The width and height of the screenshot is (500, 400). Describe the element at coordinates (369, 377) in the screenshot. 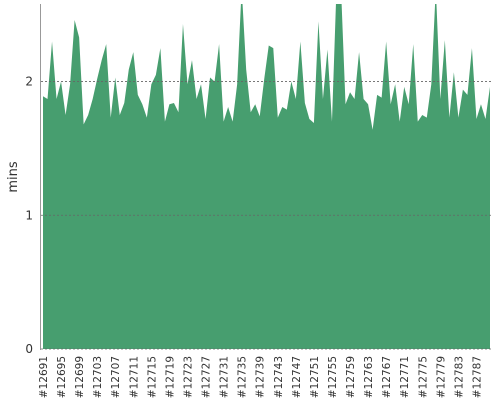

I see `x-tick-label: #12763` at that location.